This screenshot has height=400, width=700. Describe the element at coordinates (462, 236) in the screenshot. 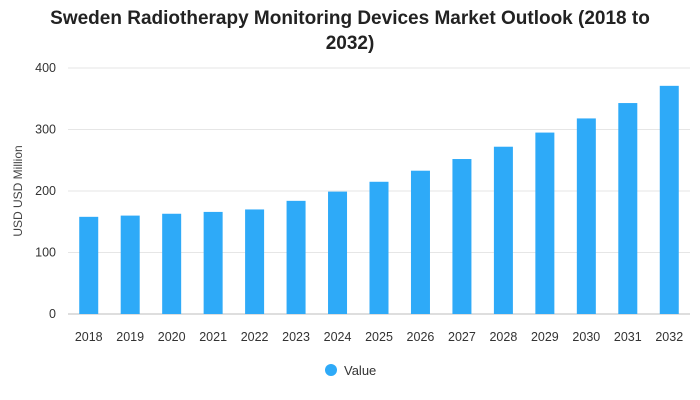

I see `bar-2027` at that location.